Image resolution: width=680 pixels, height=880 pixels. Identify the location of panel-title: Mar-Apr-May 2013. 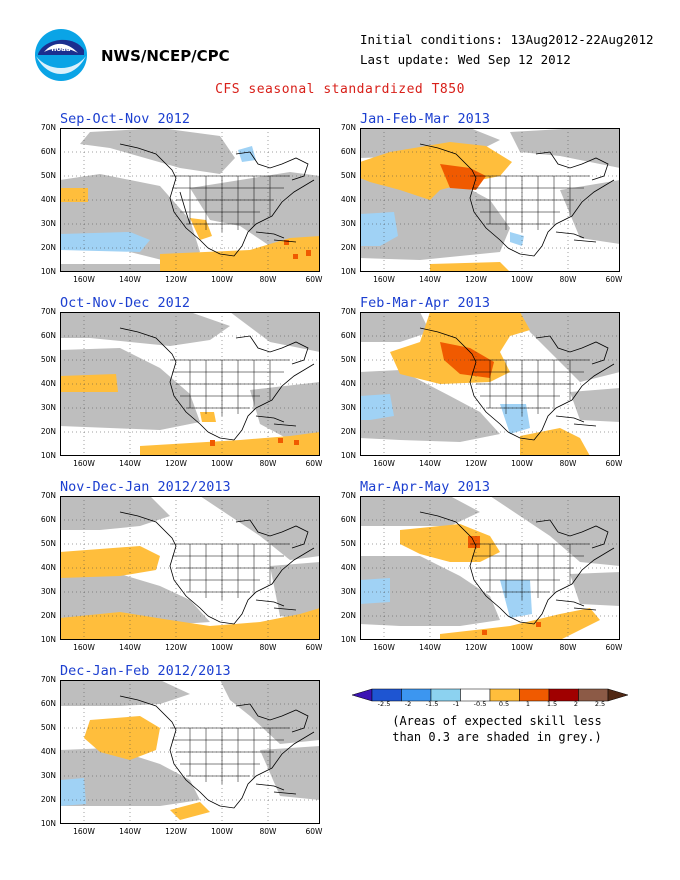
(425, 487).